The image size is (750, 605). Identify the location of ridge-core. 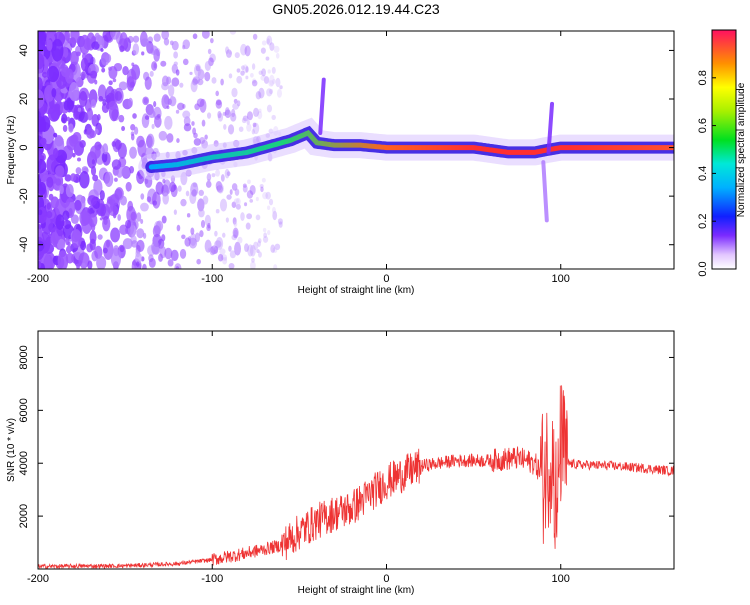
(411, 150).